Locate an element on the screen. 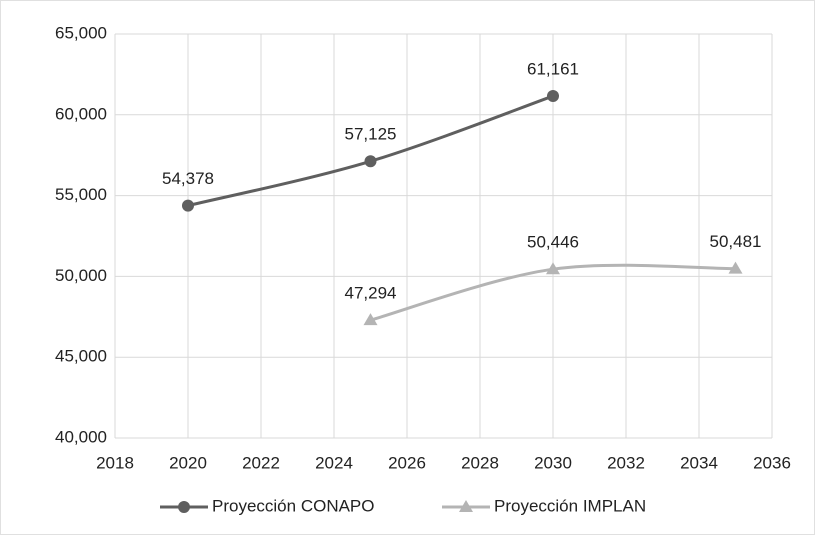 This screenshot has width=815, height=535. x-tick-label: 2026 is located at coordinates (407, 462).